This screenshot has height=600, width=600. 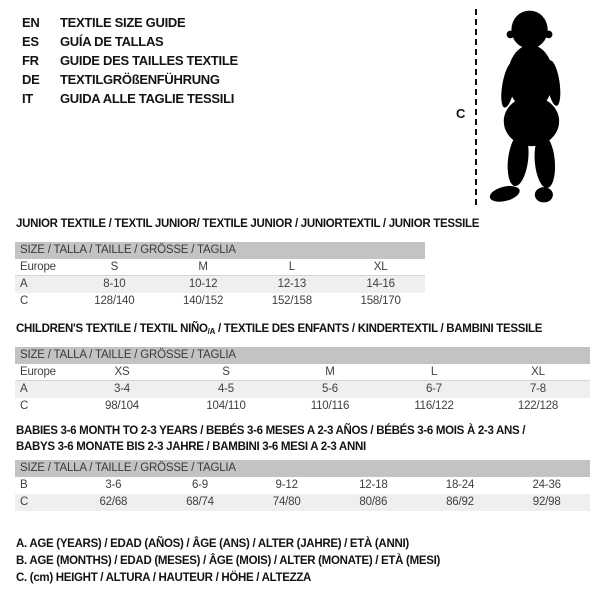 What do you see at coordinates (302, 389) in the screenshot?
I see `table-row: A 3-4 4-5 5-6 6-7 7-8` at bounding box center [302, 389].